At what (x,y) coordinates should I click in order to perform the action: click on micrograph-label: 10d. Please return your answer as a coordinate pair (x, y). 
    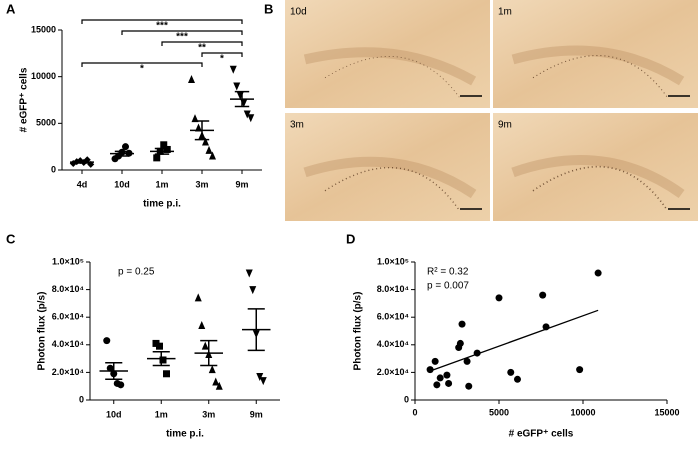
    Looking at the image, I should click on (298, 12).